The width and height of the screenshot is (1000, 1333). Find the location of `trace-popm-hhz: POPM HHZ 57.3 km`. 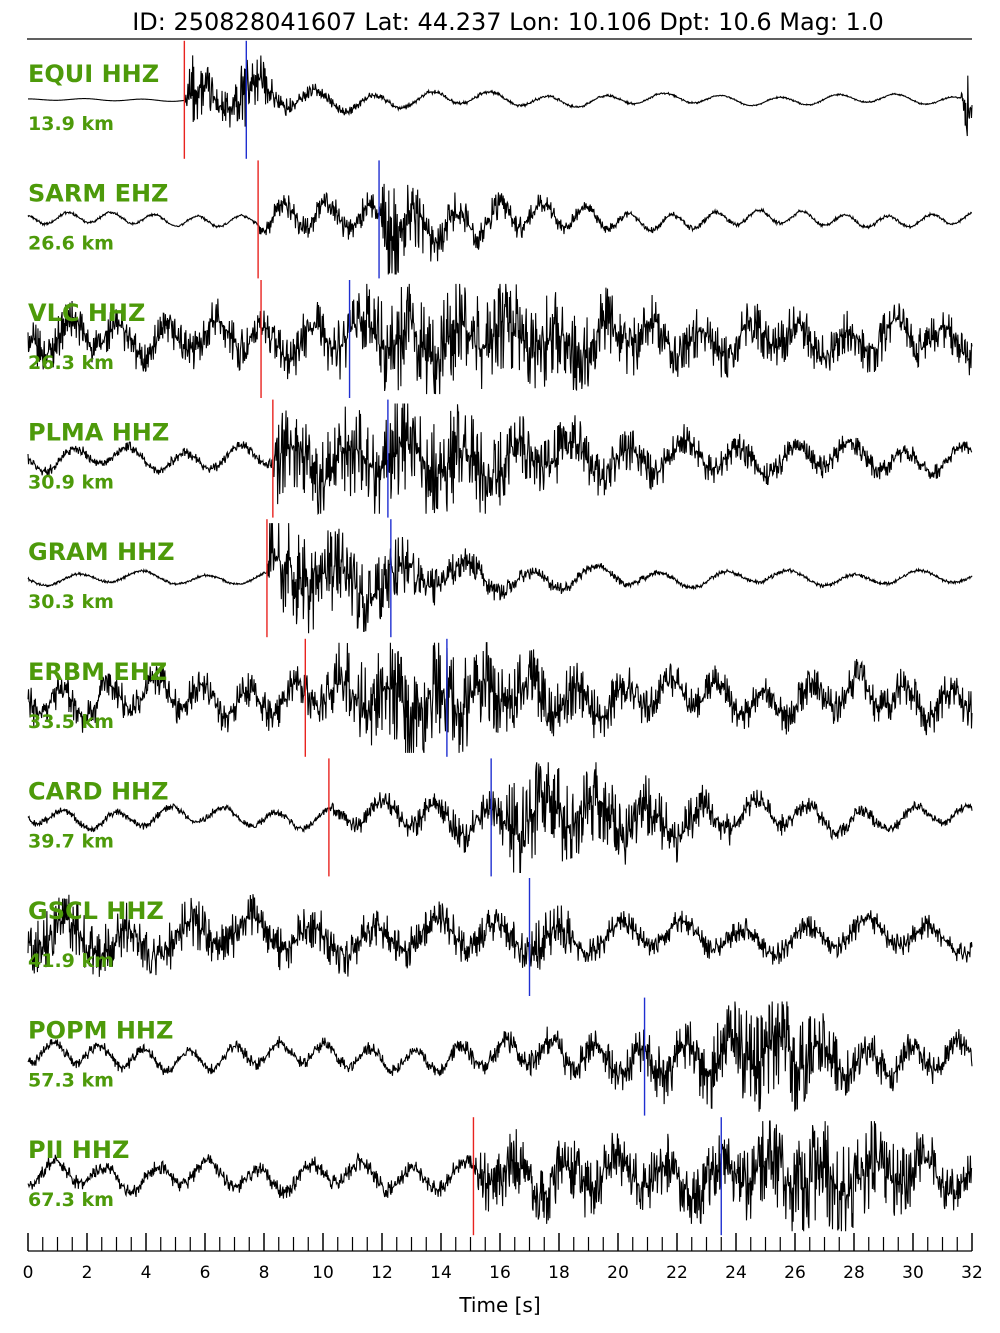

trace-popm-hhz: POPM HHZ 57.3 km is located at coordinates (500, 1056).